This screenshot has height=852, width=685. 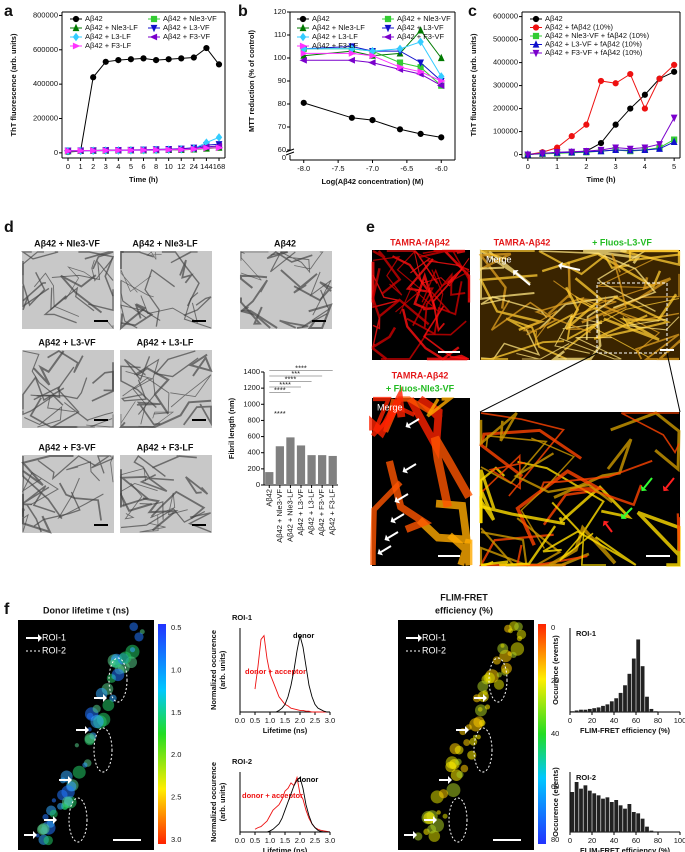 What do you see at coordinates (285, 243) in the screenshot?
I see `image-label: Aβ42` at bounding box center [285, 243].